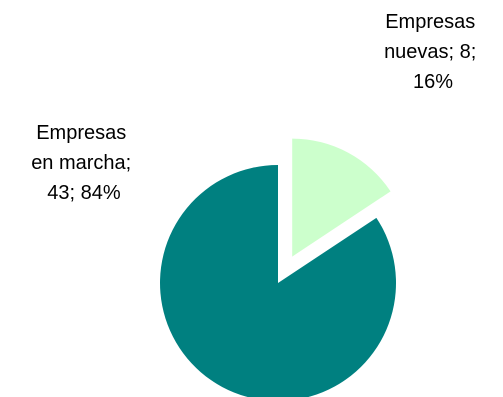  I want to click on label-line: nuevas; 8;, so click(430, 52).